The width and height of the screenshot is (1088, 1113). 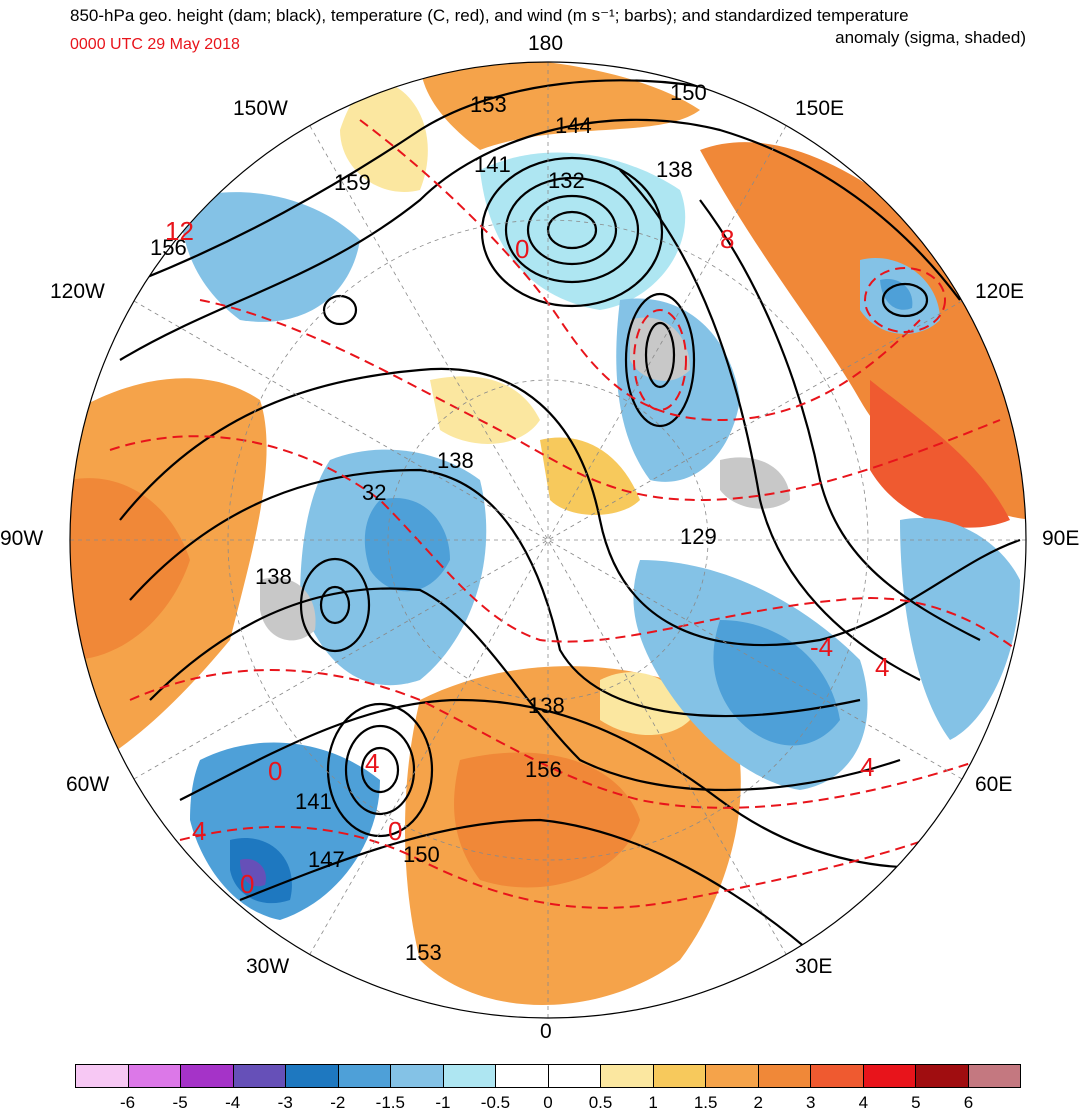 What do you see at coordinates (968, 1102) in the screenshot?
I see `colorbar-tick-label: 6` at bounding box center [968, 1102].